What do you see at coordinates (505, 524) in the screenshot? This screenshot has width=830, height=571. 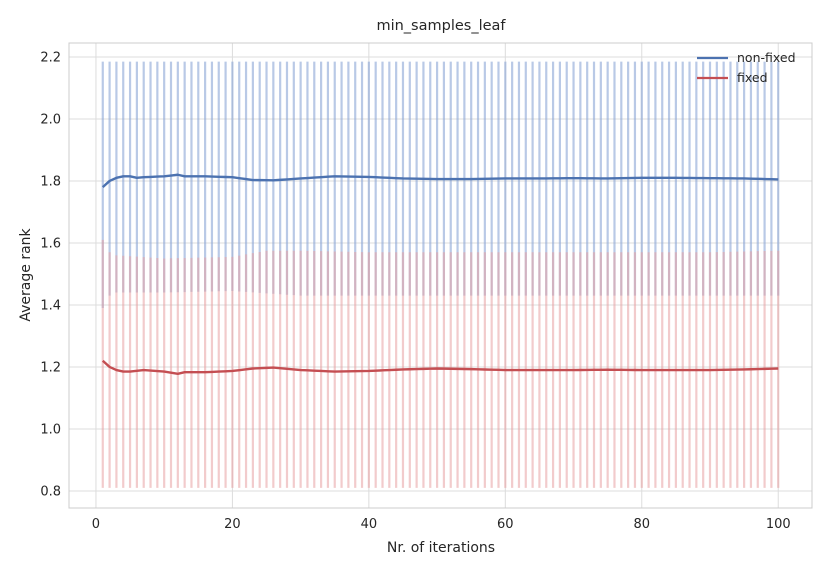 I see `x-tick-label: 60` at bounding box center [505, 524].